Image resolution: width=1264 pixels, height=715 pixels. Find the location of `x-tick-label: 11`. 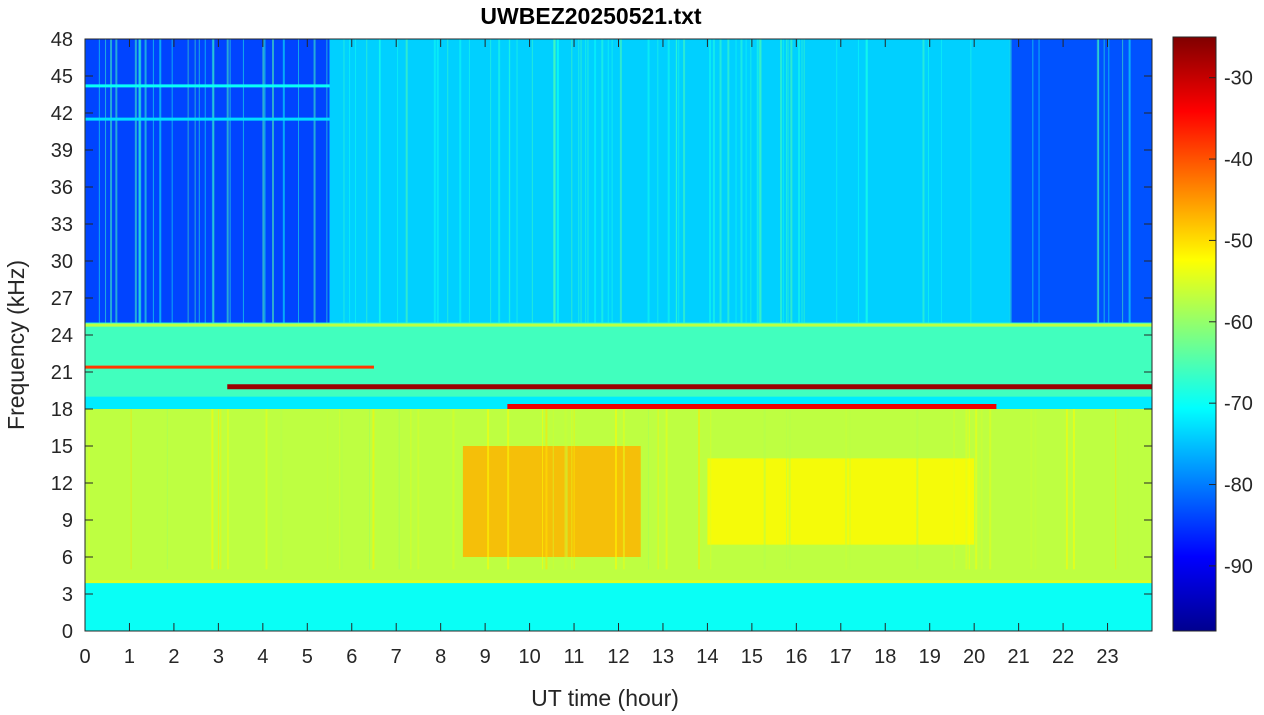

x-tick-label: 11 is located at coordinates (574, 657).